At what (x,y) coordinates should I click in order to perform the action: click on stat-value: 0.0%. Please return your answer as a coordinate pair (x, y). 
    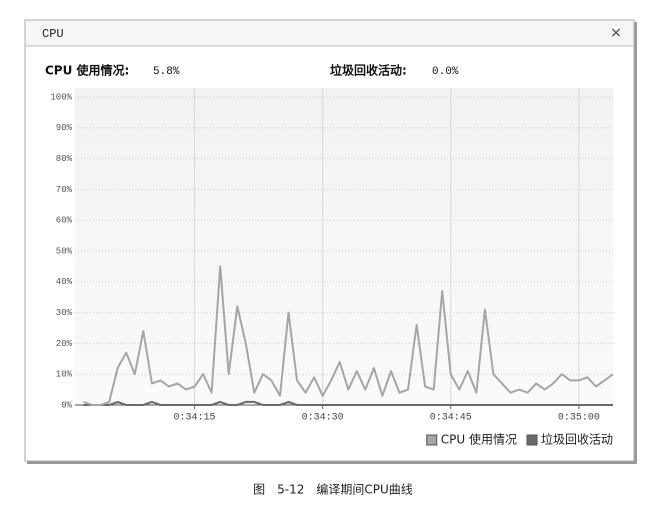
    Looking at the image, I should click on (445, 72).